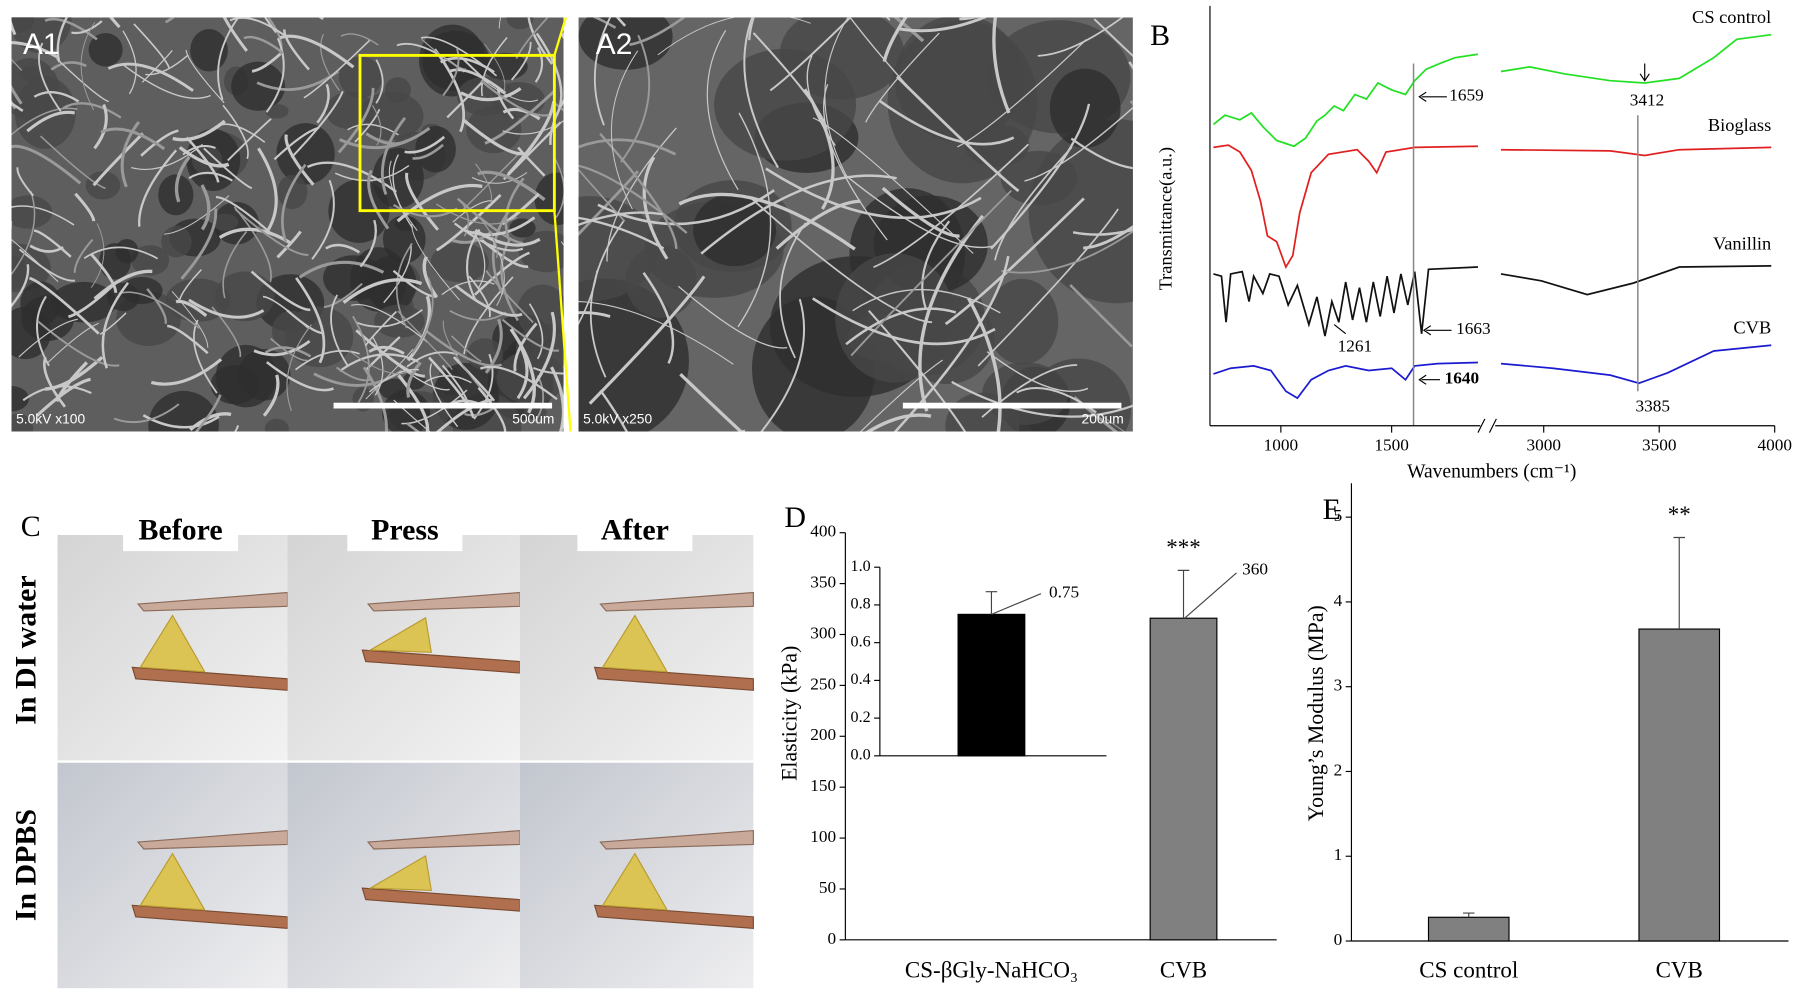  I want to click on legend-label: CVB, so click(1752, 327).